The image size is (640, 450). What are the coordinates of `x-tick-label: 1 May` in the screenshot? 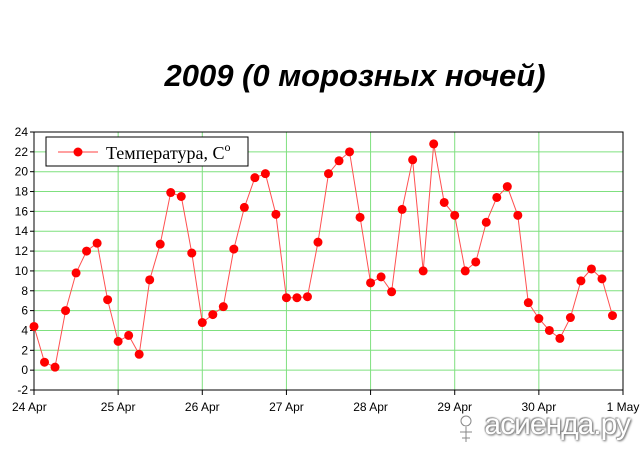 It's located at (623, 407).